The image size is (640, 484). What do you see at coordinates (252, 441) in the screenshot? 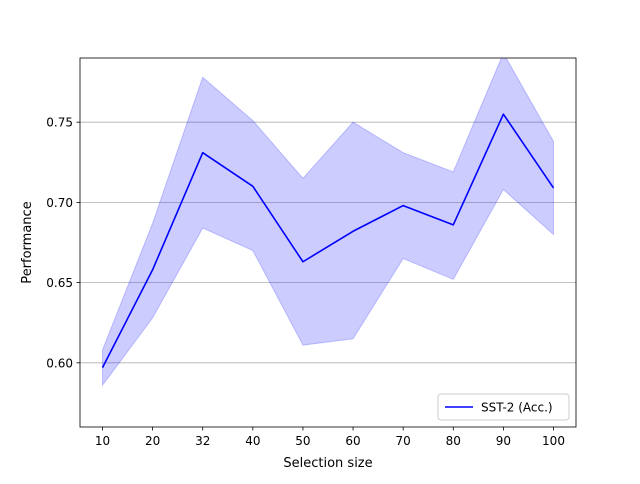
I see `x-tick-label: 40` at bounding box center [252, 441].